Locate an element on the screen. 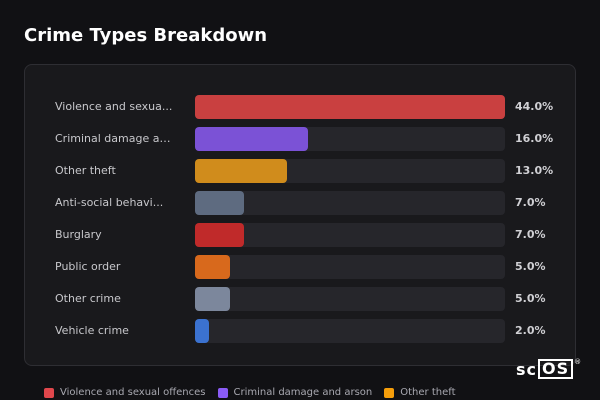 The height and width of the screenshot is (400, 600). bar-row: Burglary 7.0% is located at coordinates (301, 235).